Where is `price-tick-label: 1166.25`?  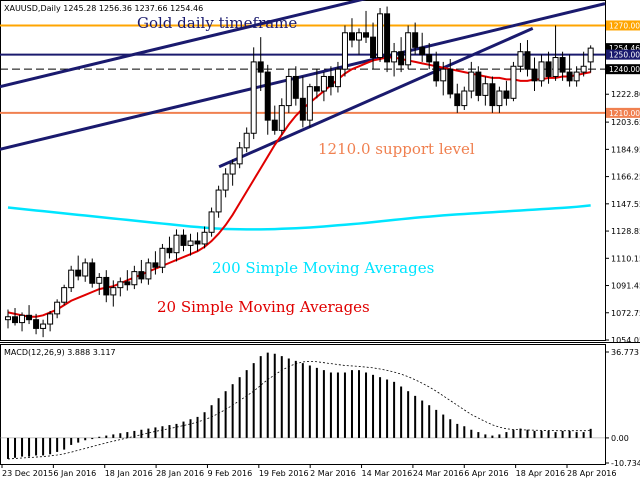
price-tick-label: 1166.25 is located at coordinates (625, 177).